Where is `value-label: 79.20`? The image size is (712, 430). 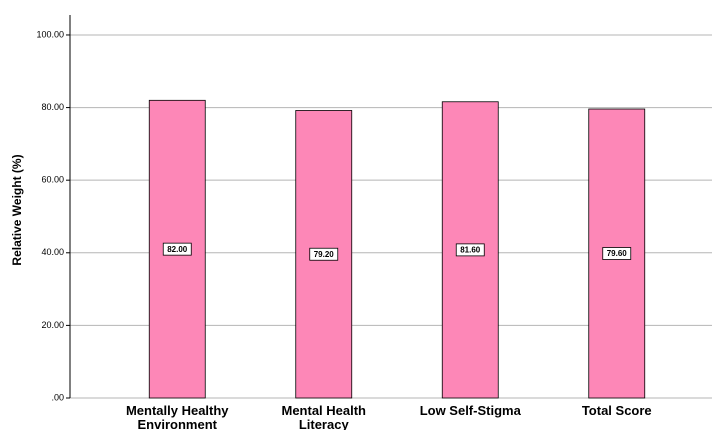
value-label: 79.20 is located at coordinates (324, 254).